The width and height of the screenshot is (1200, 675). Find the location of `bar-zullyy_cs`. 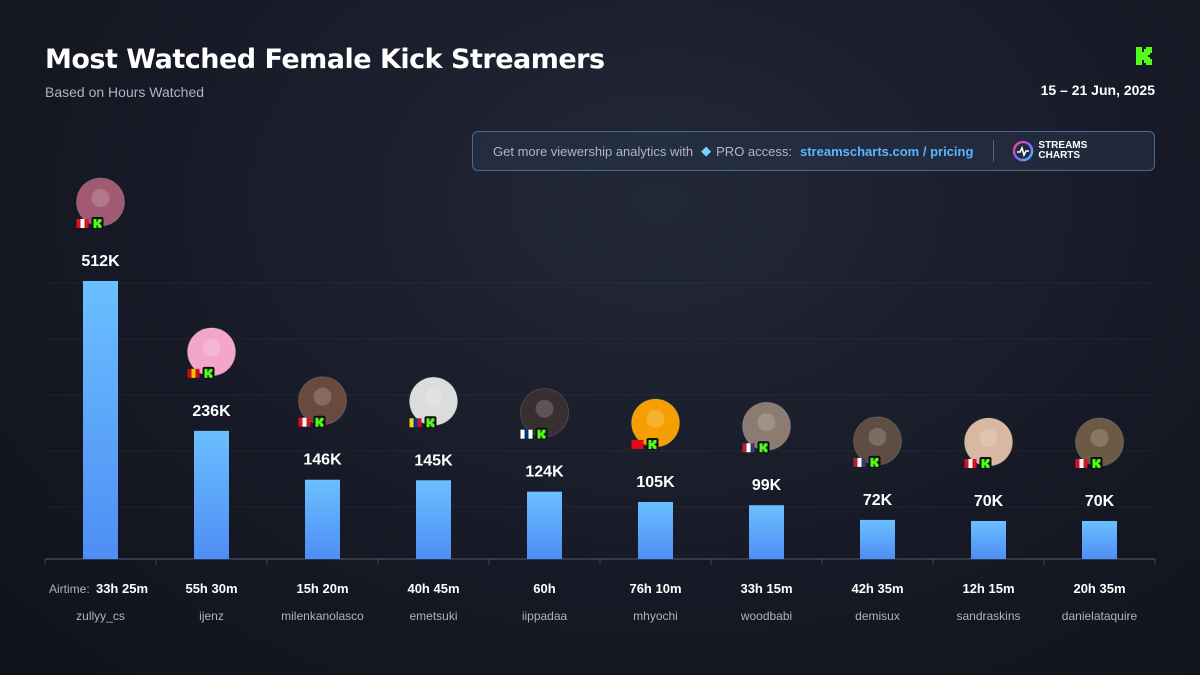

bar-zullyy_cs is located at coordinates (100, 420).